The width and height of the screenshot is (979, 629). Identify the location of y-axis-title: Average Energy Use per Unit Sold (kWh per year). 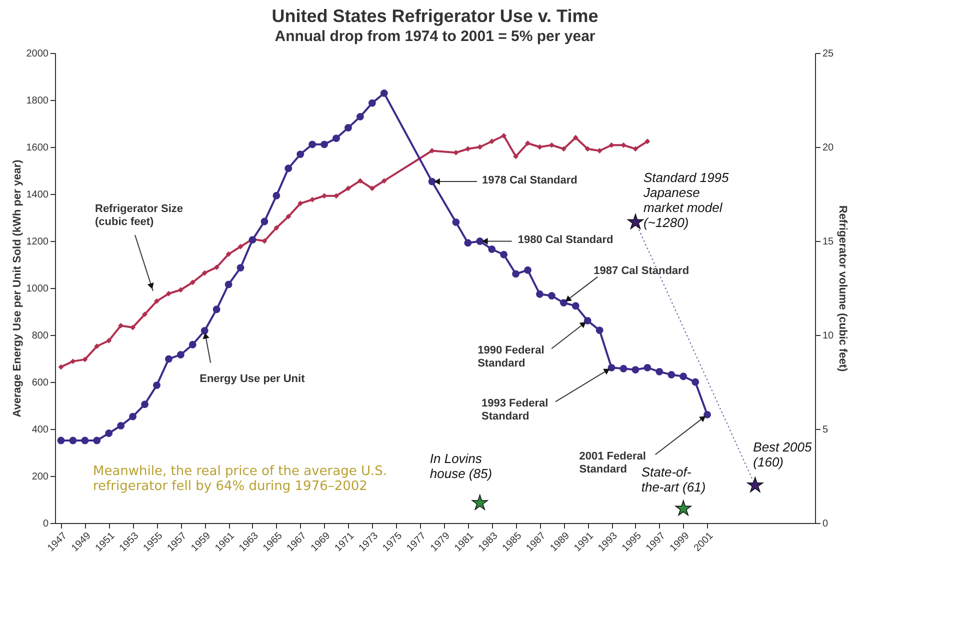
(17, 288).